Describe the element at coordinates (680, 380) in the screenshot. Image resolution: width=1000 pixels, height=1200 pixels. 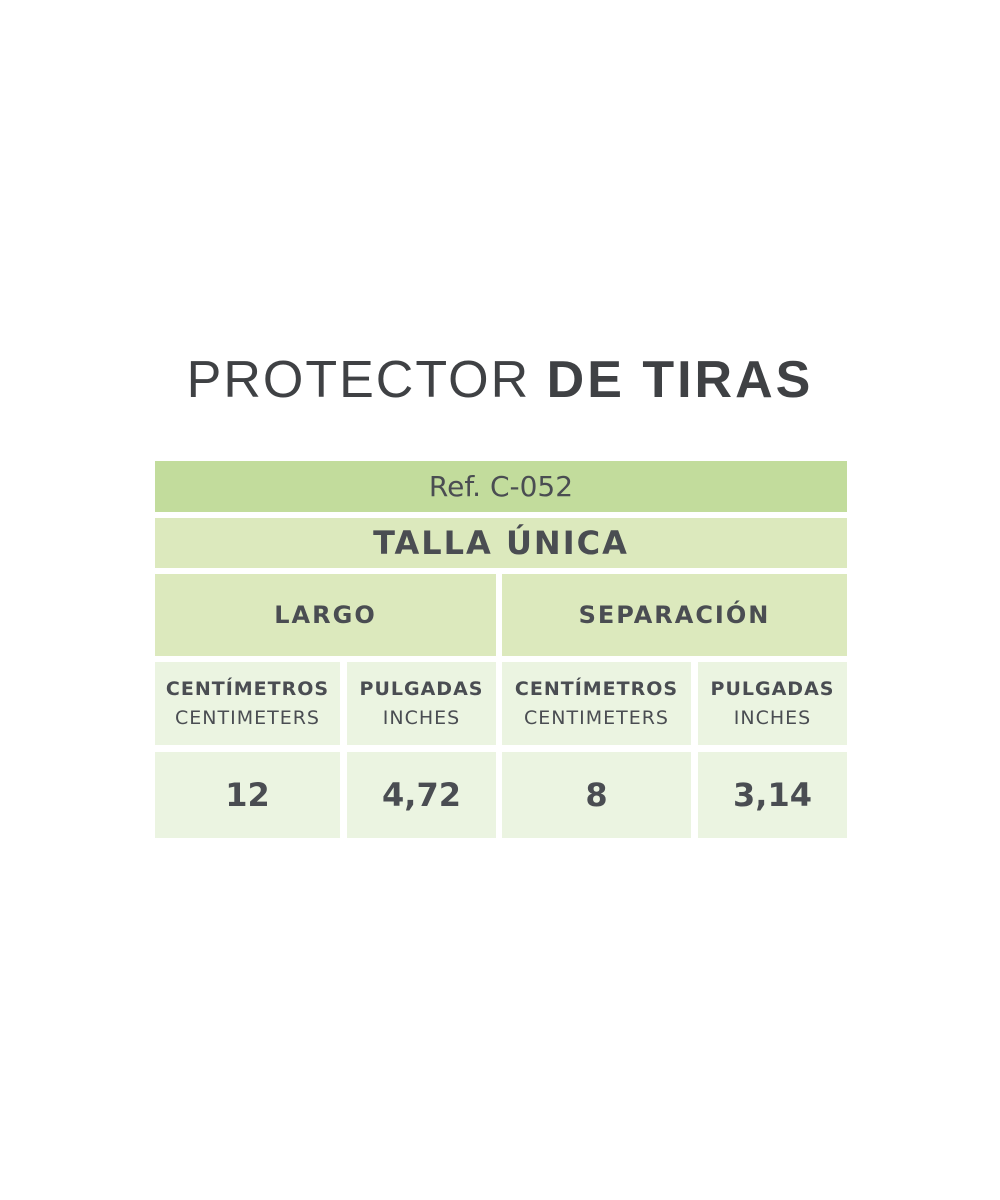
I see `title-bold: DE TIRAS` at that location.